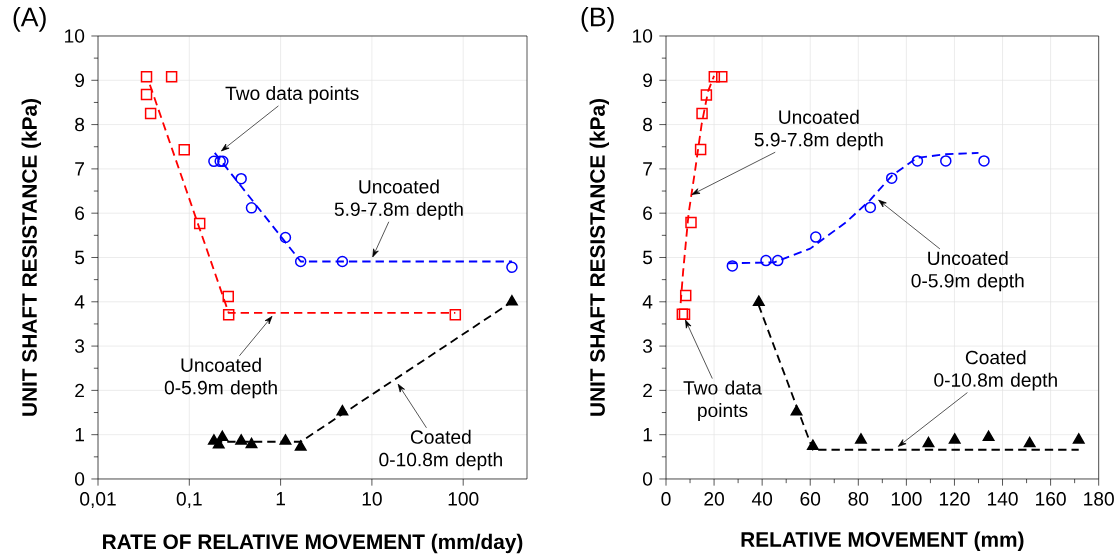 The height and width of the screenshot is (560, 1120). What do you see at coordinates (810, 499) in the screenshot?
I see `x-tick-label: 60` at bounding box center [810, 499].